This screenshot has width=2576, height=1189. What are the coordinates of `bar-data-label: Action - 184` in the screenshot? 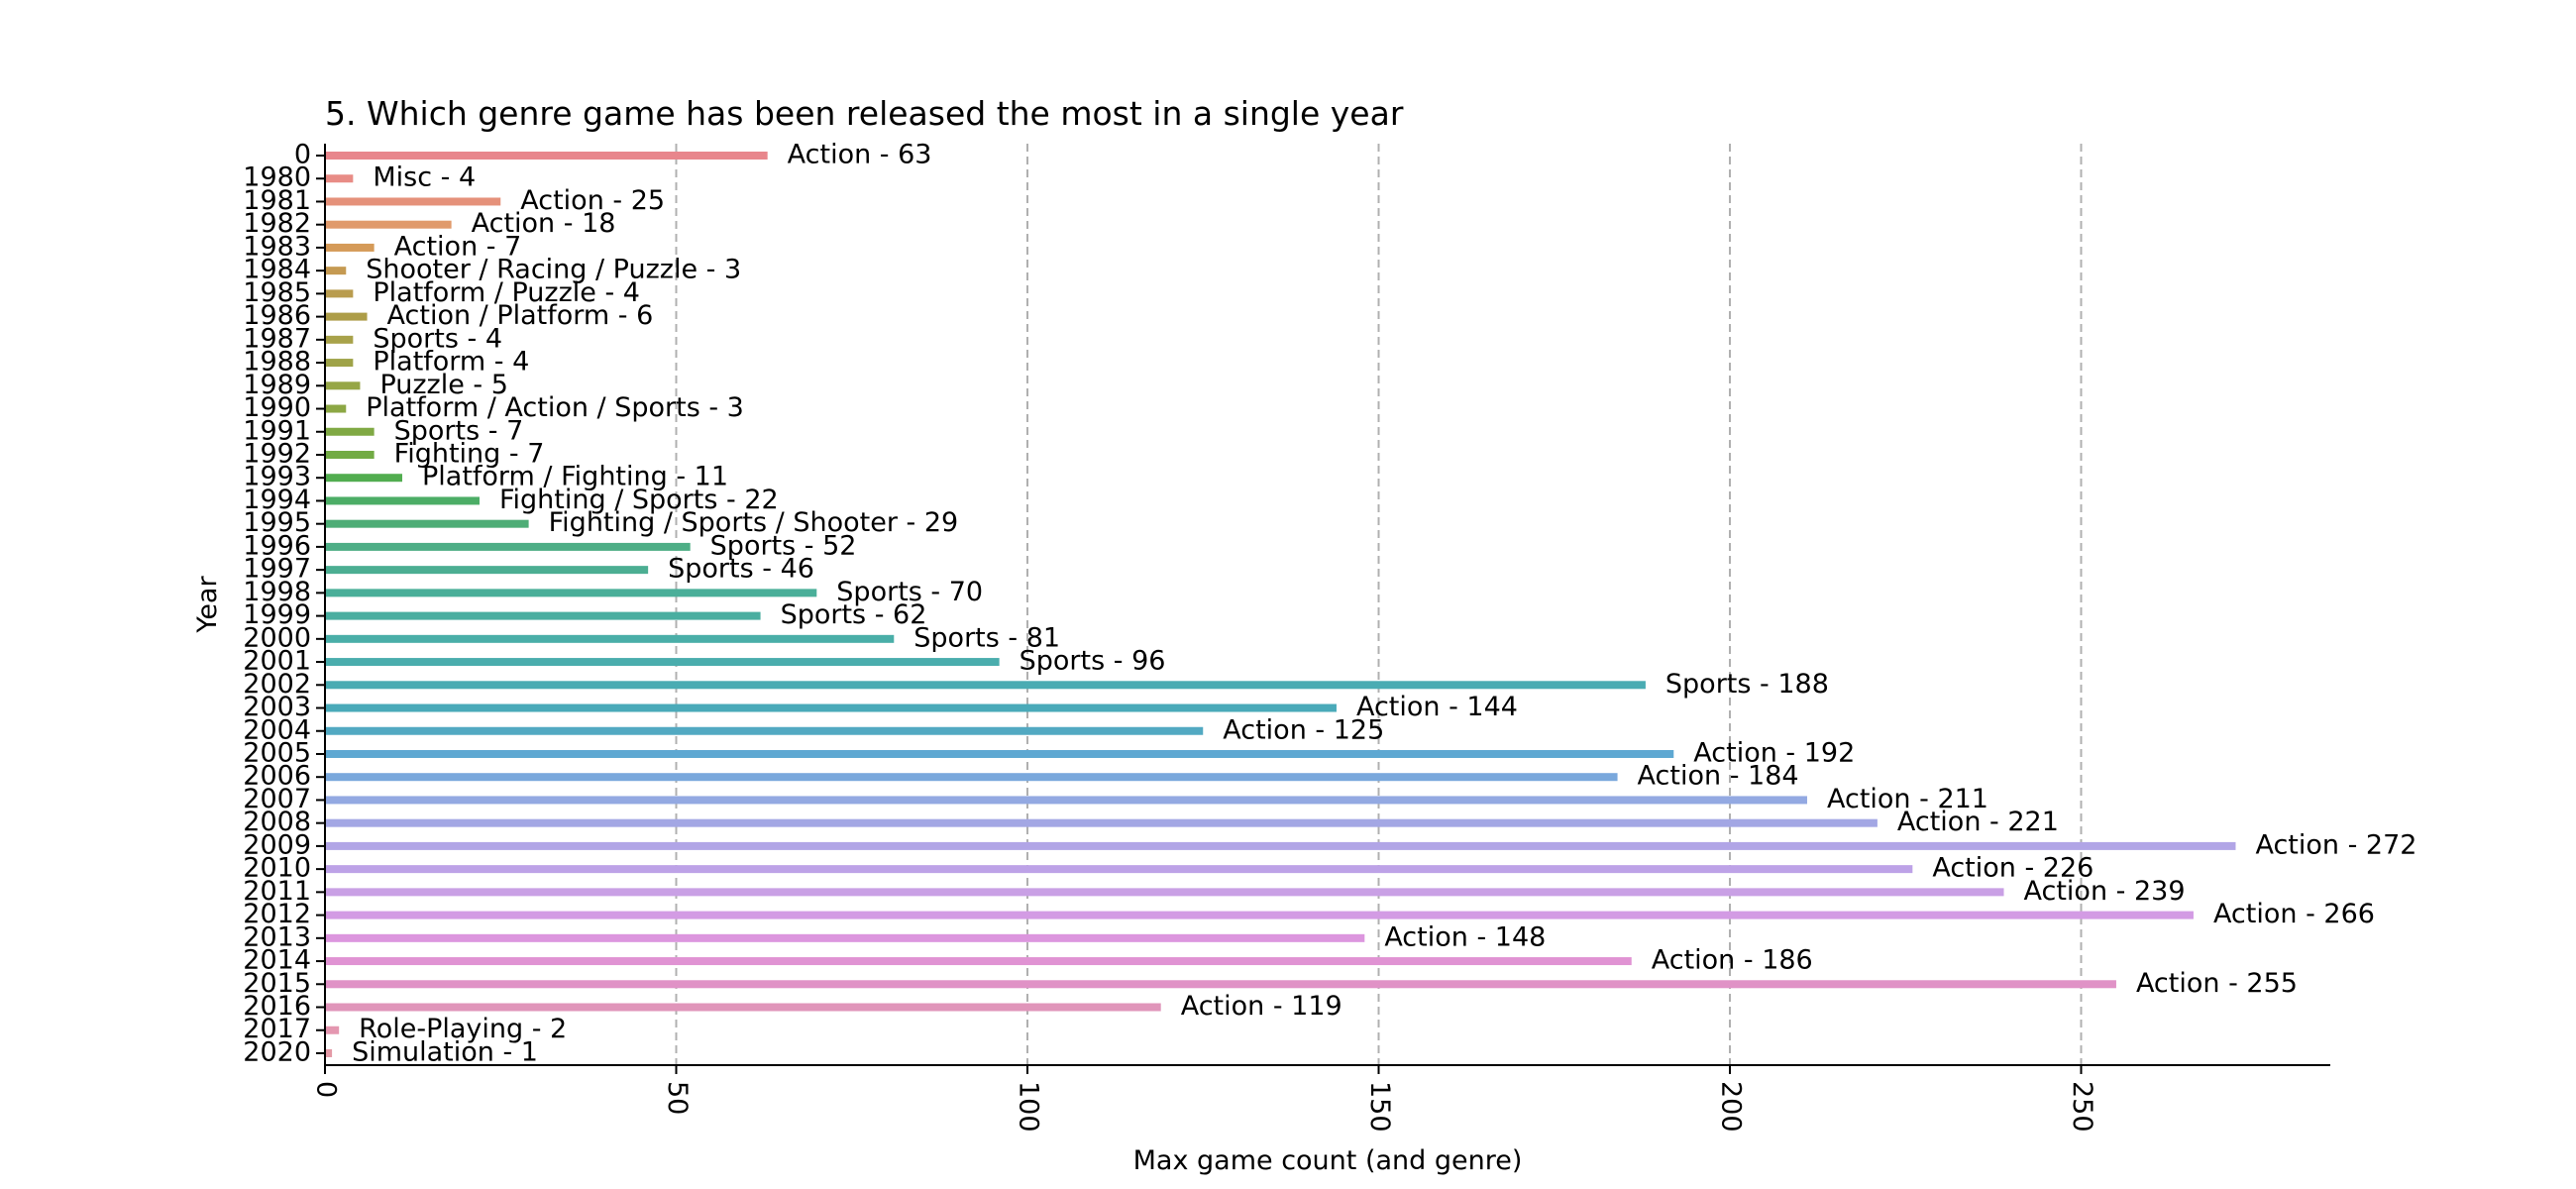 It's located at (1718, 776).